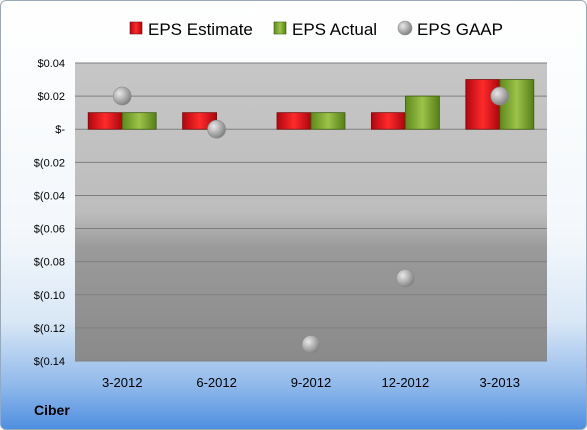 This screenshot has width=587, height=430. I want to click on y-tick-label: $(0.04, so click(49, 196).